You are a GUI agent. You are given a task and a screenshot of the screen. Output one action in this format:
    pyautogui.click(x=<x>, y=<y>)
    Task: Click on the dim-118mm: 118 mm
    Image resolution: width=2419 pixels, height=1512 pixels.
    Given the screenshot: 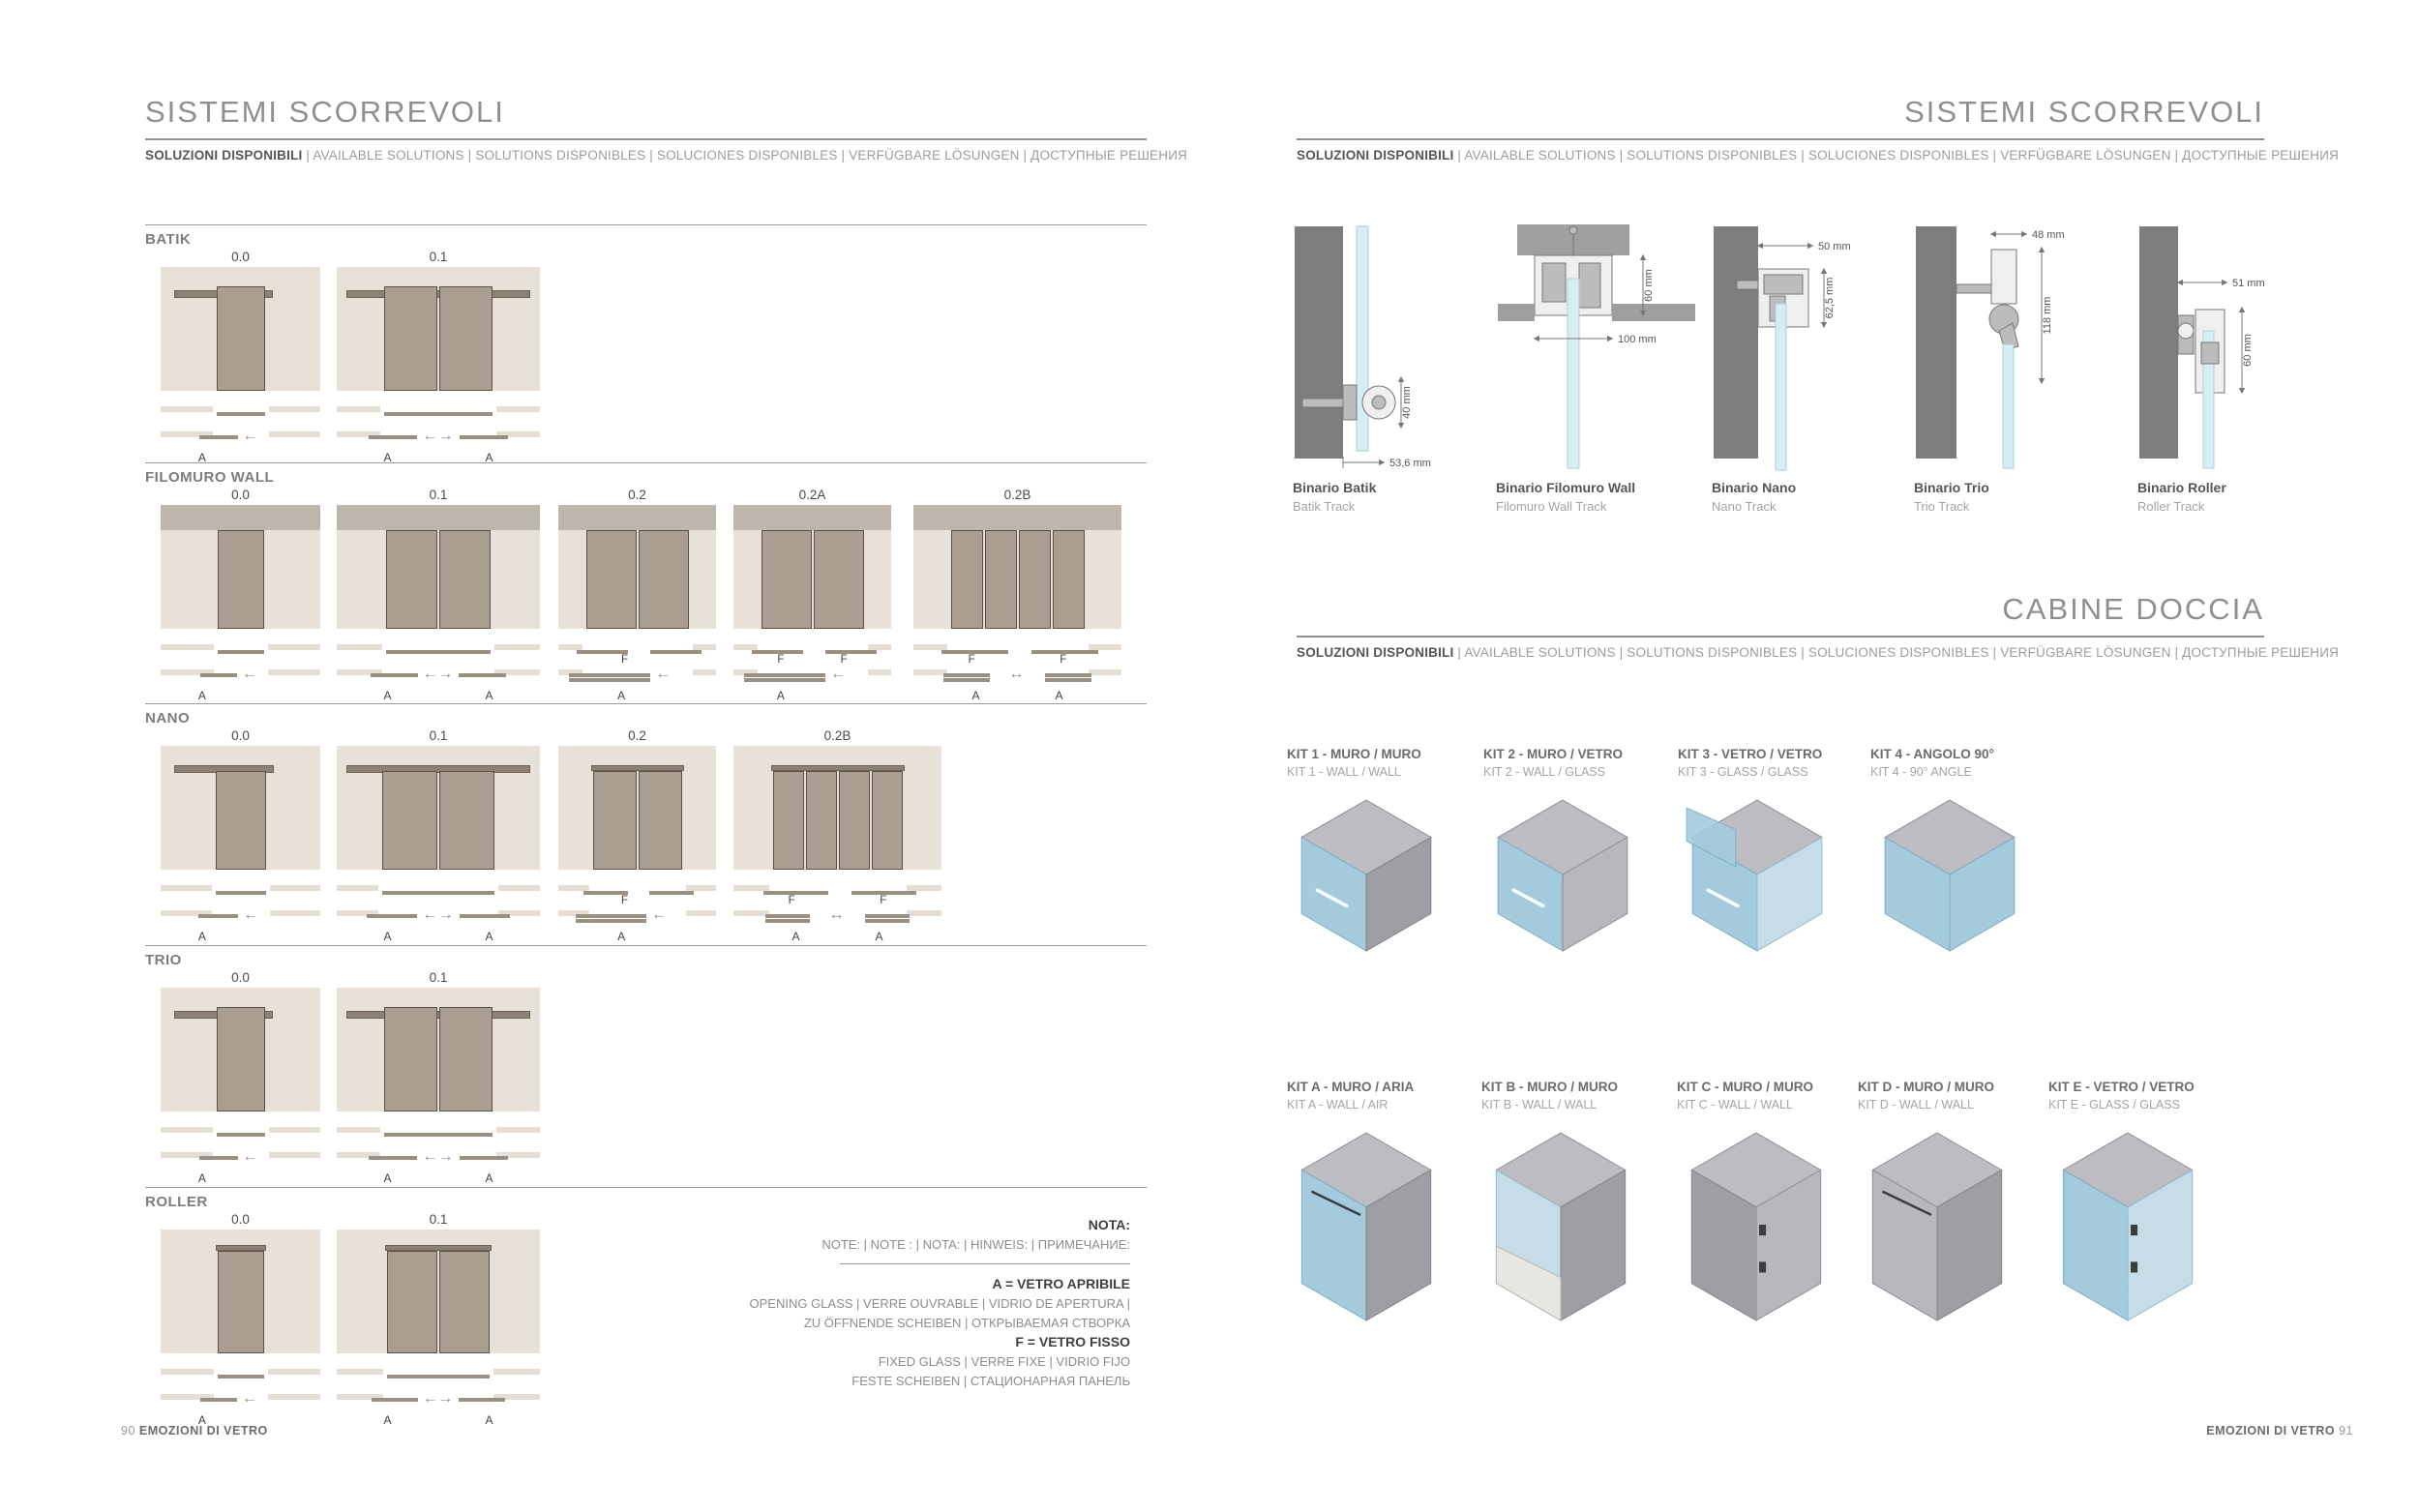 What is the action you would take?
    pyautogui.click(x=2047, y=316)
    